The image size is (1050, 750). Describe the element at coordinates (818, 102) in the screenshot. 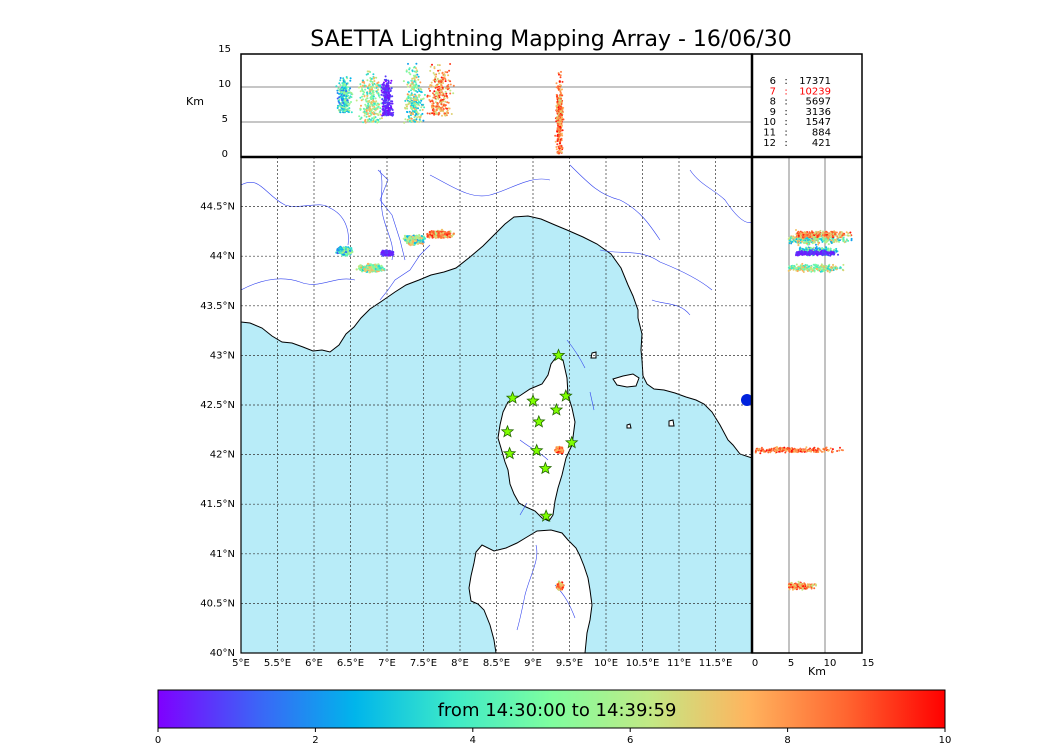

I see `legend-source-count: 5697` at that location.